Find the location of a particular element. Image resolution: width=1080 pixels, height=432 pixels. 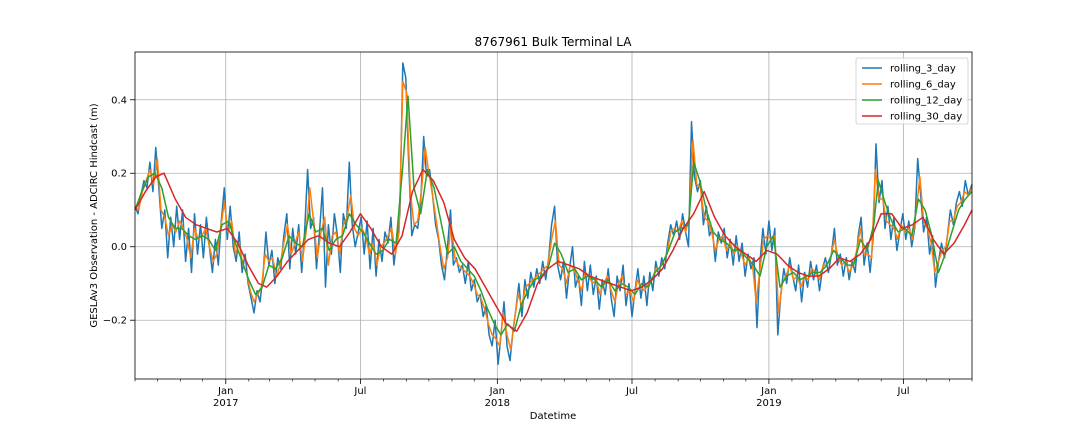

y-tick-label: 0.0 is located at coordinates (119, 247).